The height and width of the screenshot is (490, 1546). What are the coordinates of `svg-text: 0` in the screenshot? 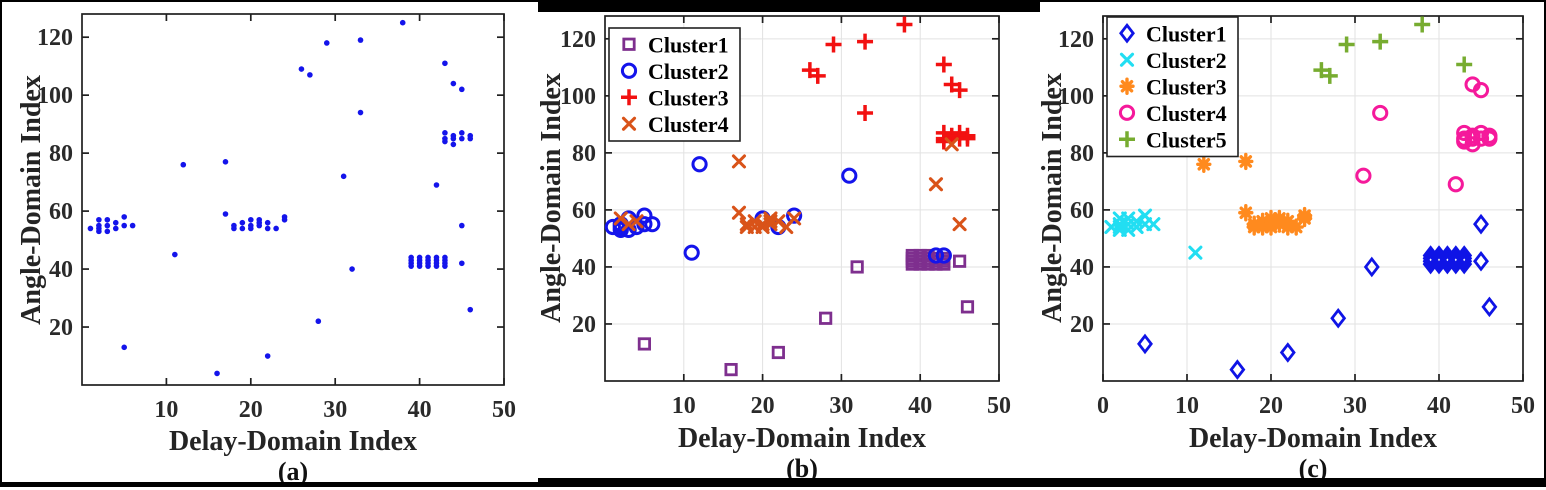 It's located at (1103, 406).